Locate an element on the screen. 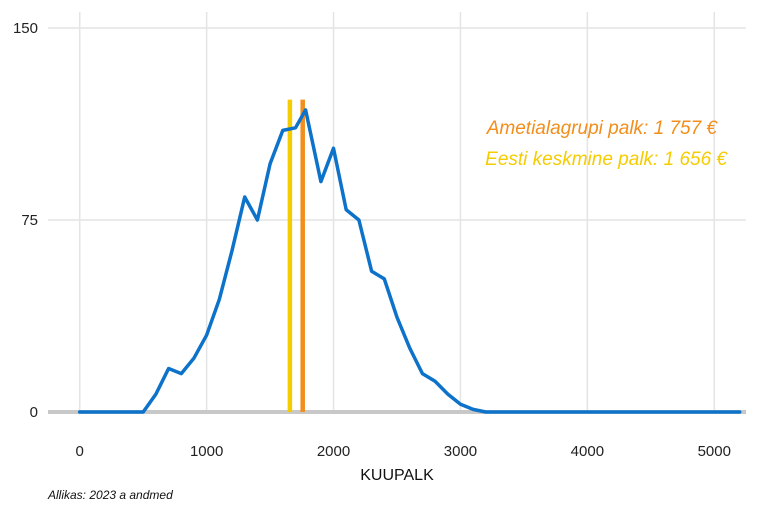 This screenshot has height=512, width=768. x-axis-label: KUUPALK is located at coordinates (397, 475).